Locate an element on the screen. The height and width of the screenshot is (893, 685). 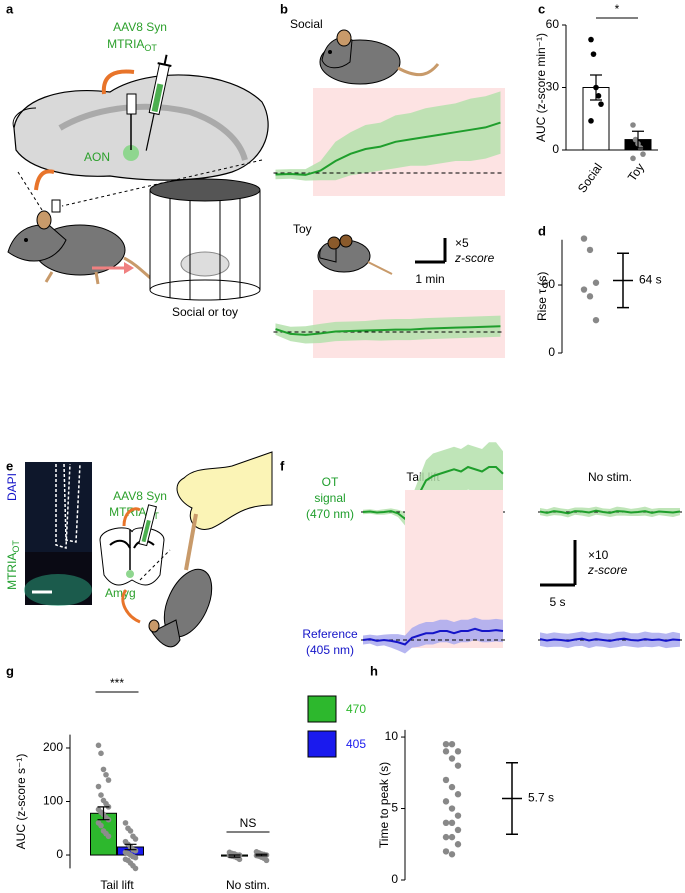
significance-label: *** is located at coordinates (117, 683).